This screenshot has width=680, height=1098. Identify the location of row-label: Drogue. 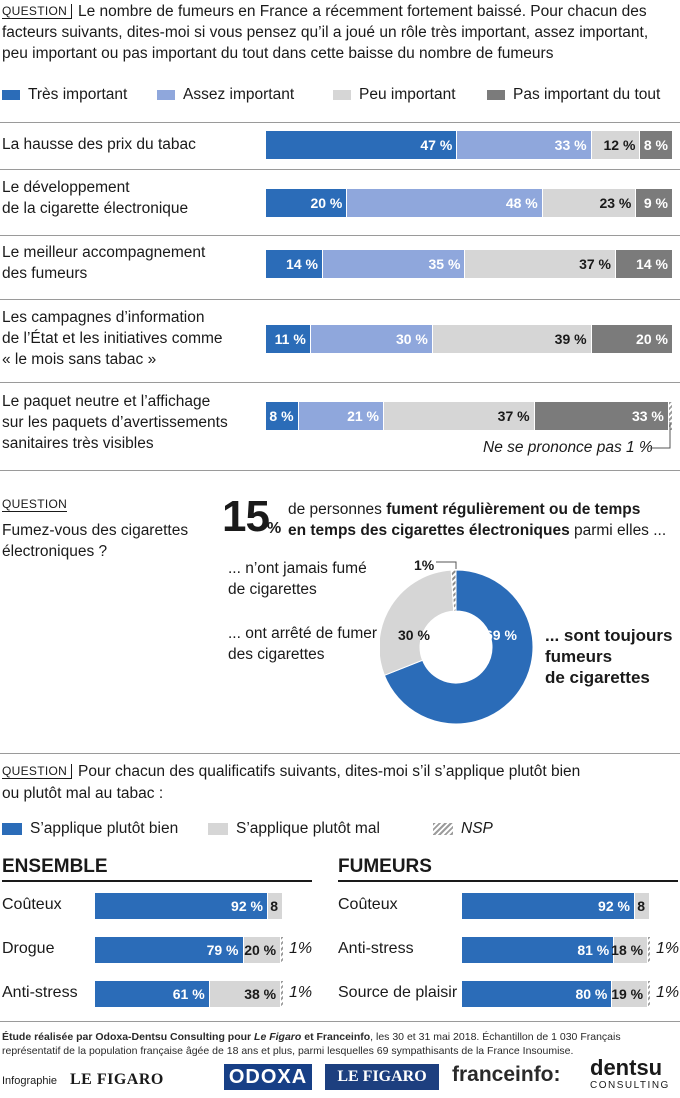
(28, 948).